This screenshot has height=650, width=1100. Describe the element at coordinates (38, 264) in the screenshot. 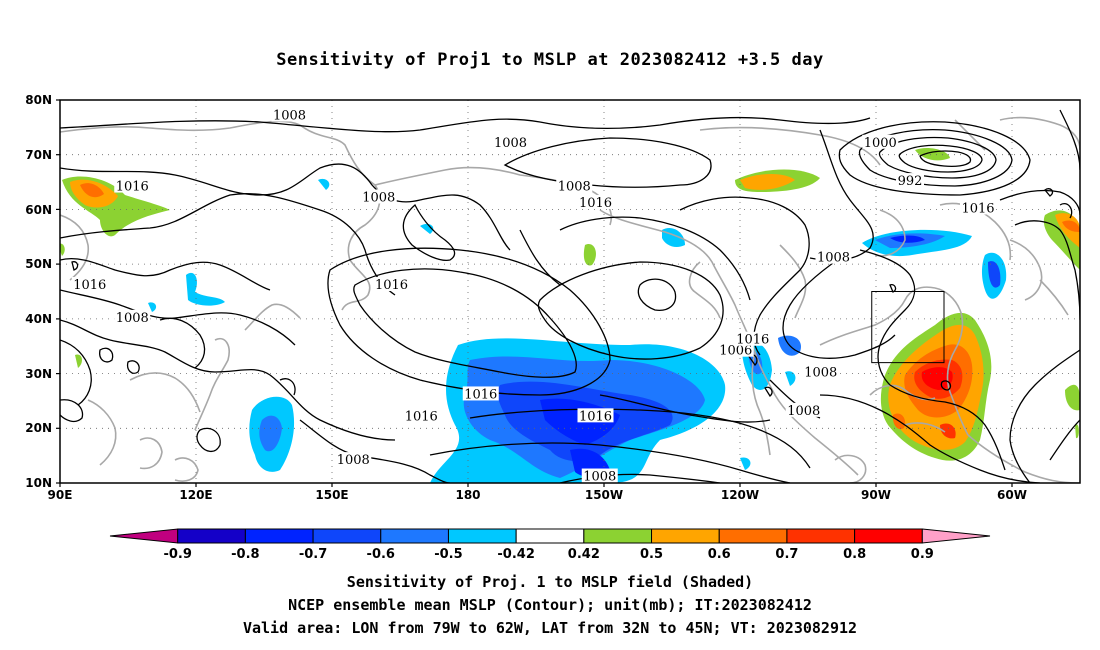

I see `lat-label: 50N` at that location.